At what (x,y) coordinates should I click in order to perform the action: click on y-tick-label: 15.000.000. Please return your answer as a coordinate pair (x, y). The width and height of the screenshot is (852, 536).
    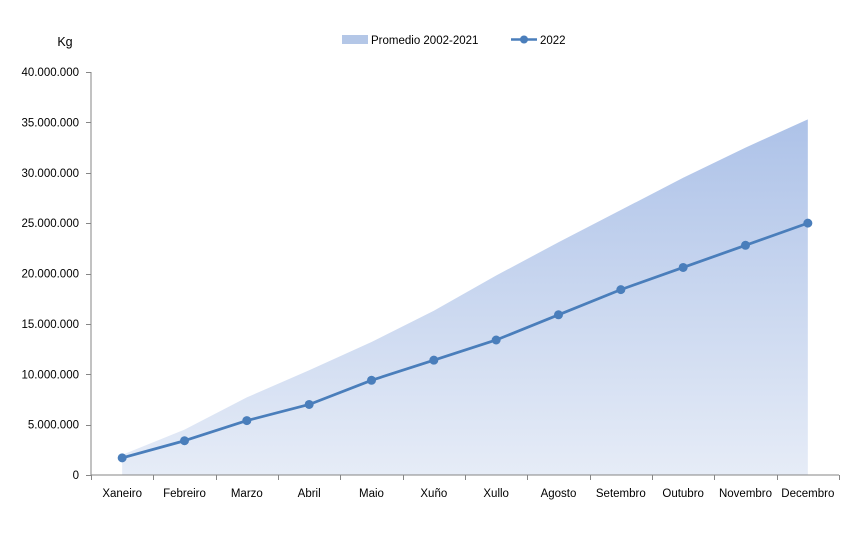
    Looking at the image, I should click on (50, 325).